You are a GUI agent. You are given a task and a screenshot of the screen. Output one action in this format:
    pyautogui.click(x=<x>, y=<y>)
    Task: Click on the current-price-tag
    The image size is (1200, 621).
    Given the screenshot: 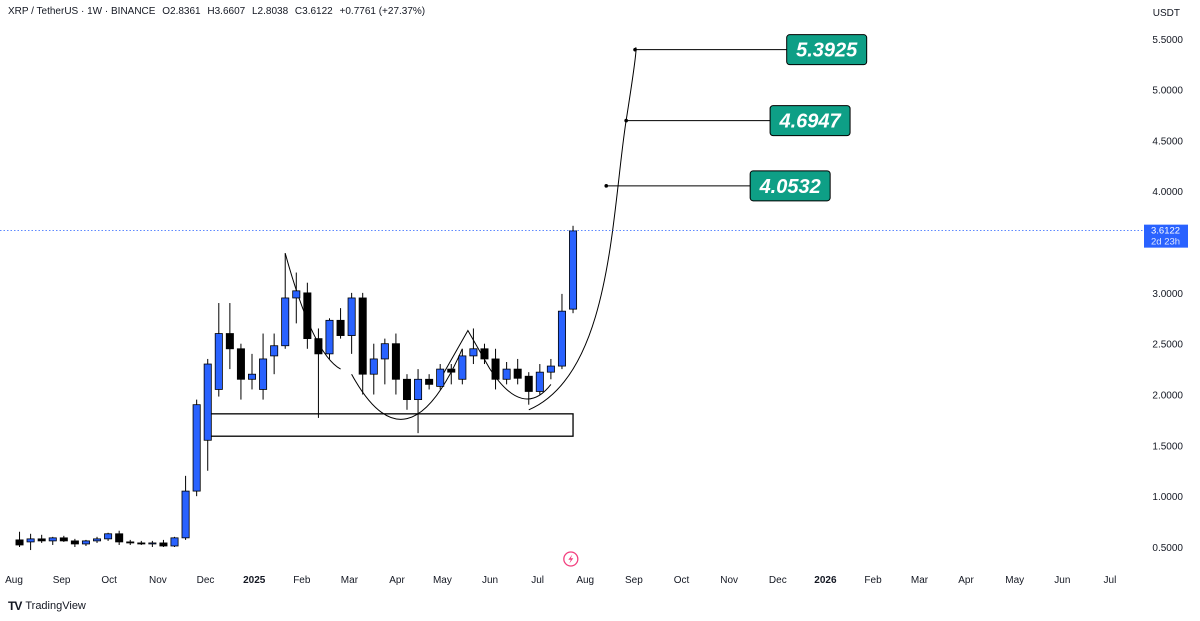 What is the action you would take?
    pyautogui.click(x=1166, y=236)
    